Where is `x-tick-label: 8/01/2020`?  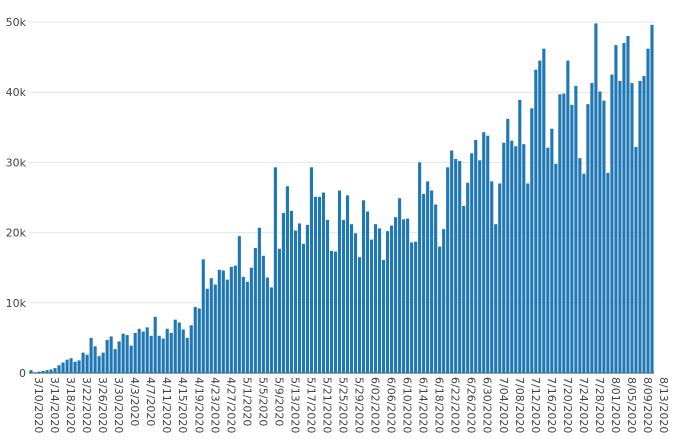
x-tick-label: 8/01/2020 is located at coordinates (615, 405).